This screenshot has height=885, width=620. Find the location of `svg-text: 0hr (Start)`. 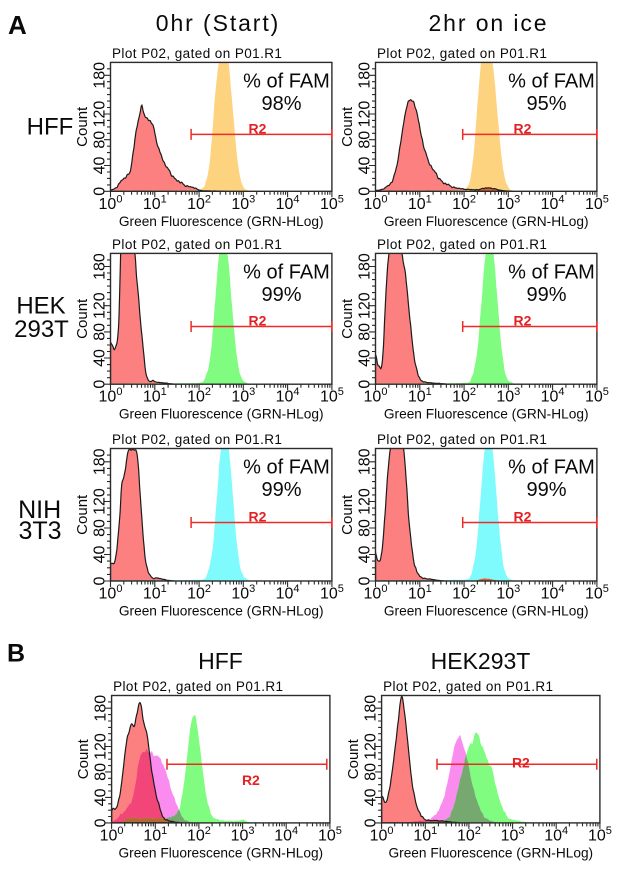

svg-text: 0hr (Start) is located at coordinates (218, 23).